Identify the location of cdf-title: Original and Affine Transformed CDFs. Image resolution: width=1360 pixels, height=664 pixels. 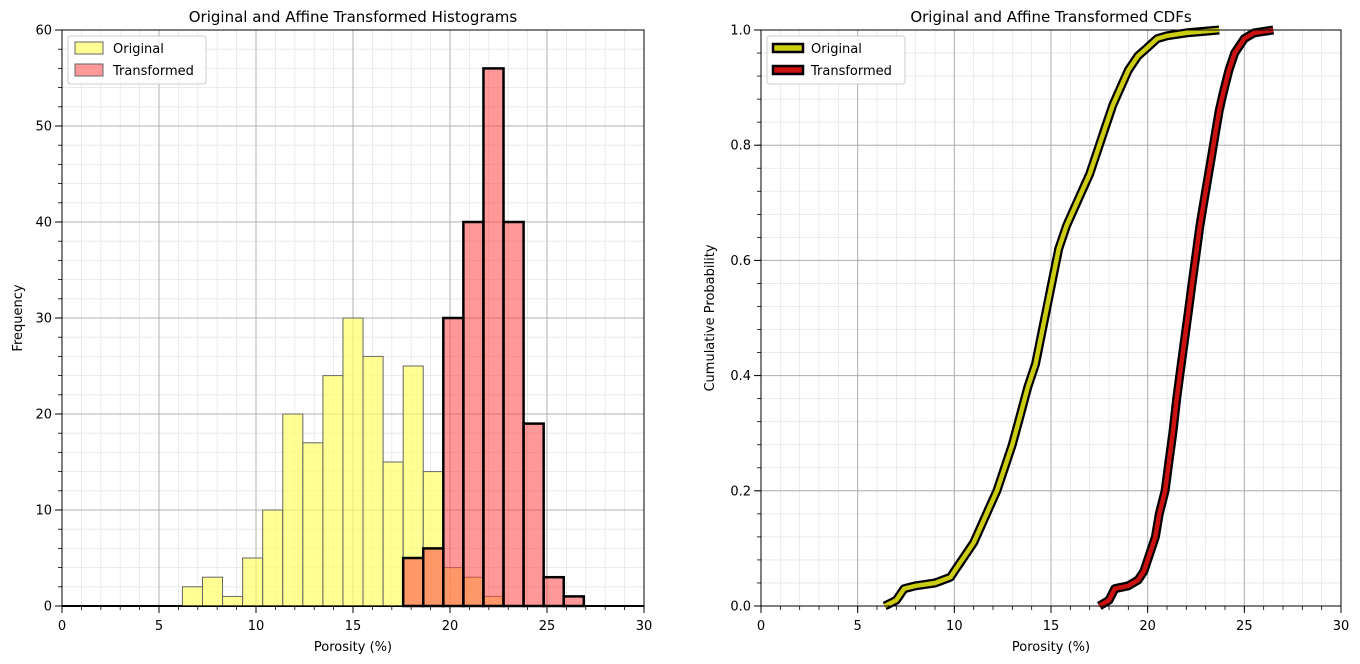
(1051, 17).